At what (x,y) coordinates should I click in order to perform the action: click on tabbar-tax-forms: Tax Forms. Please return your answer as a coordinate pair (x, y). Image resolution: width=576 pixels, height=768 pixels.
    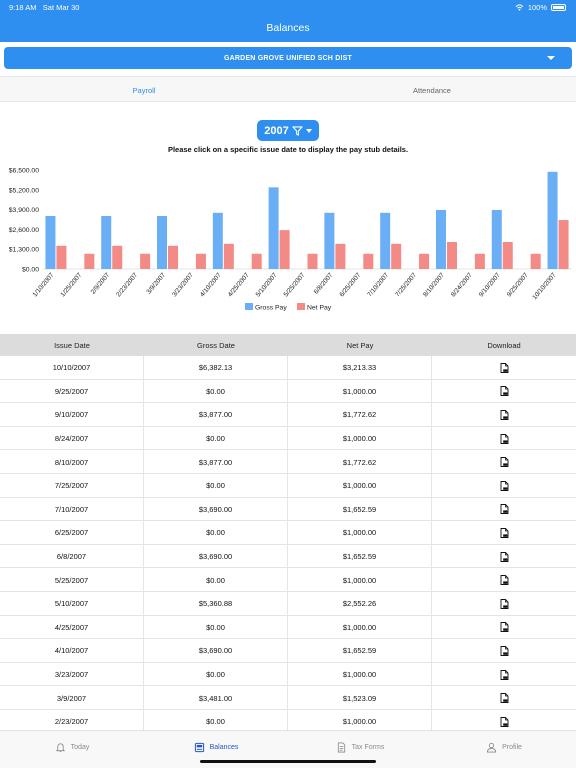
    Looking at the image, I should click on (360, 747).